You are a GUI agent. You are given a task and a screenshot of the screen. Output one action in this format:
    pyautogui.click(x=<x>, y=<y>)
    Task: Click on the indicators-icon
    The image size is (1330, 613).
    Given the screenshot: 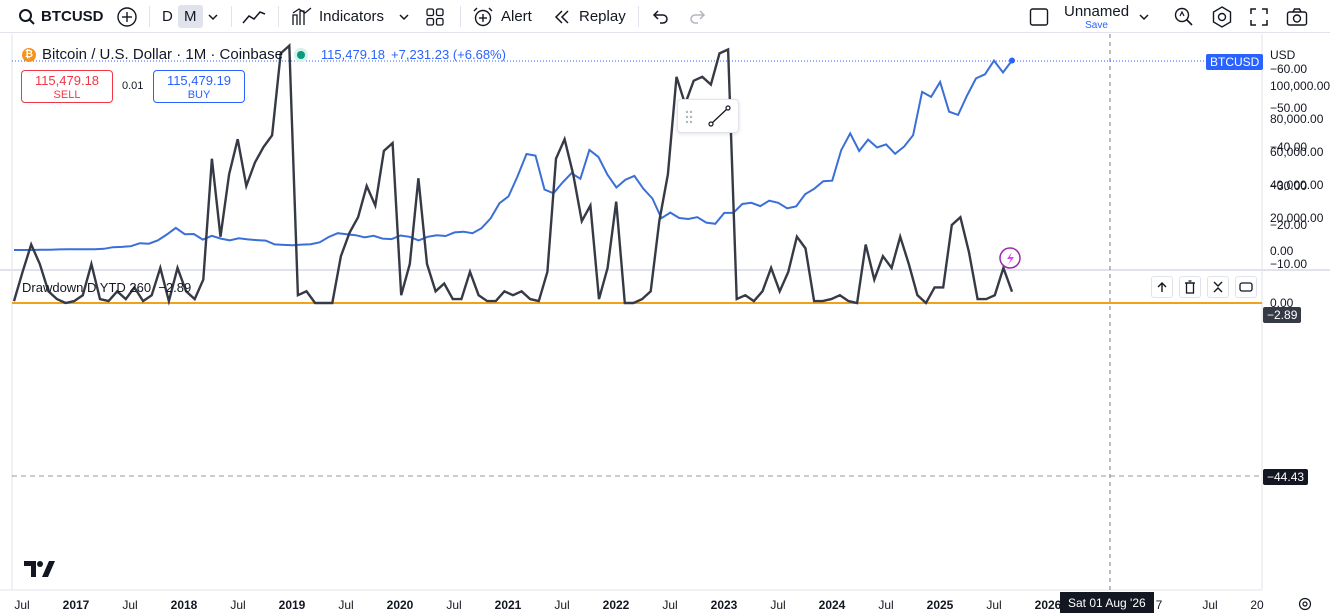 What is the action you would take?
    pyautogui.click(x=302, y=16)
    